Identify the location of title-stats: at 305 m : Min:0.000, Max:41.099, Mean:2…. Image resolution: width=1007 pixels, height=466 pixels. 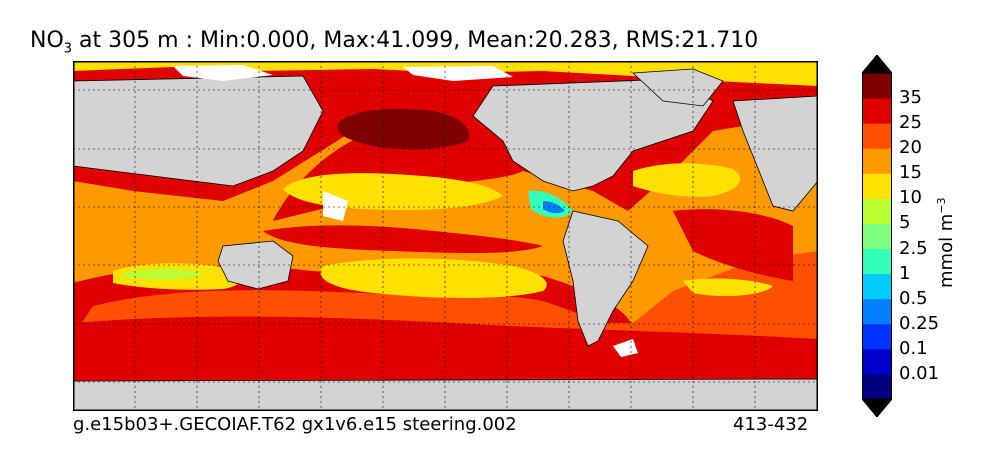
(415, 40).